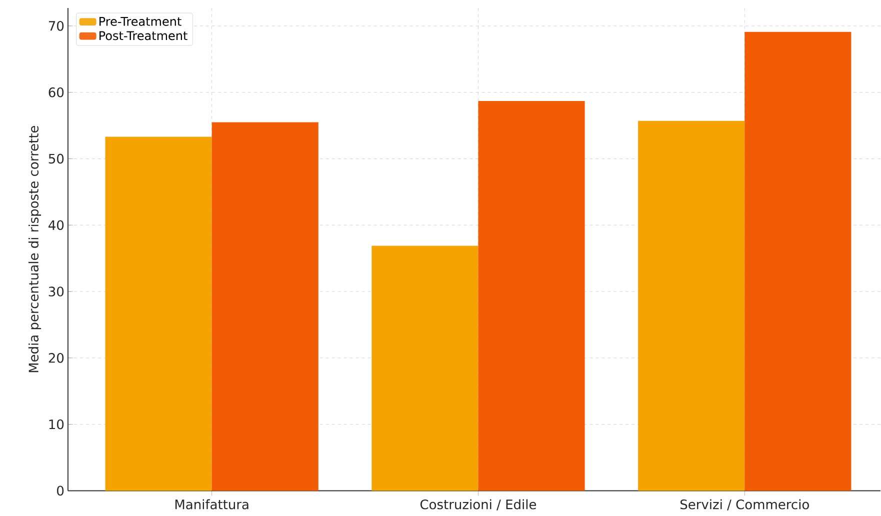 This screenshot has width=881, height=516. I want to click on y-tick-label: 70, so click(56, 26).